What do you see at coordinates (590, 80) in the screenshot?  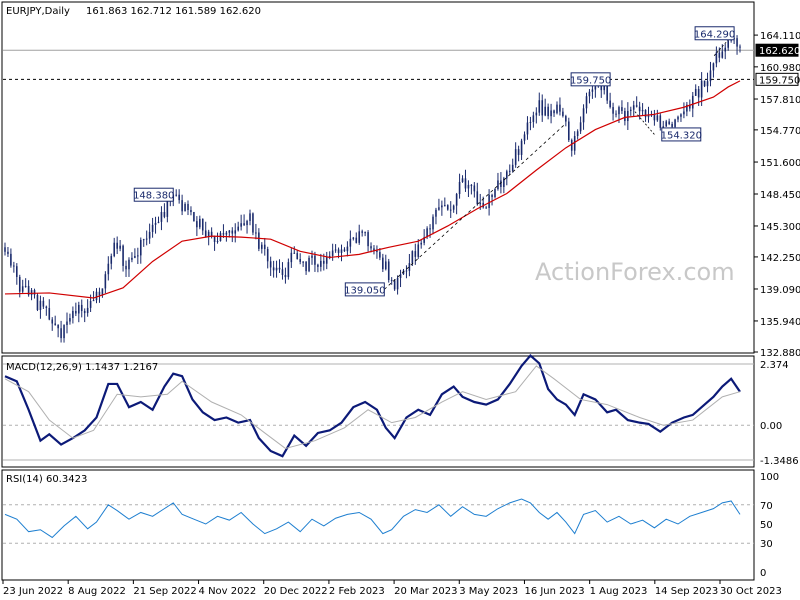 I see `annotation-label: 159.750` at bounding box center [590, 80].